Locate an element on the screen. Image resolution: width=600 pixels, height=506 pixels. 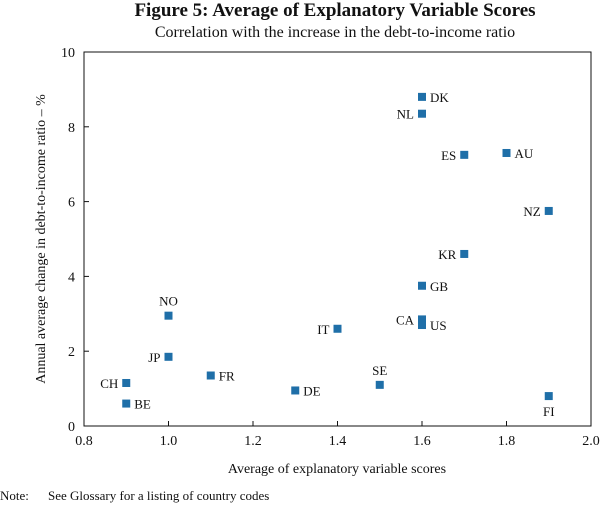
data-point-fi is located at coordinates (548, 396).